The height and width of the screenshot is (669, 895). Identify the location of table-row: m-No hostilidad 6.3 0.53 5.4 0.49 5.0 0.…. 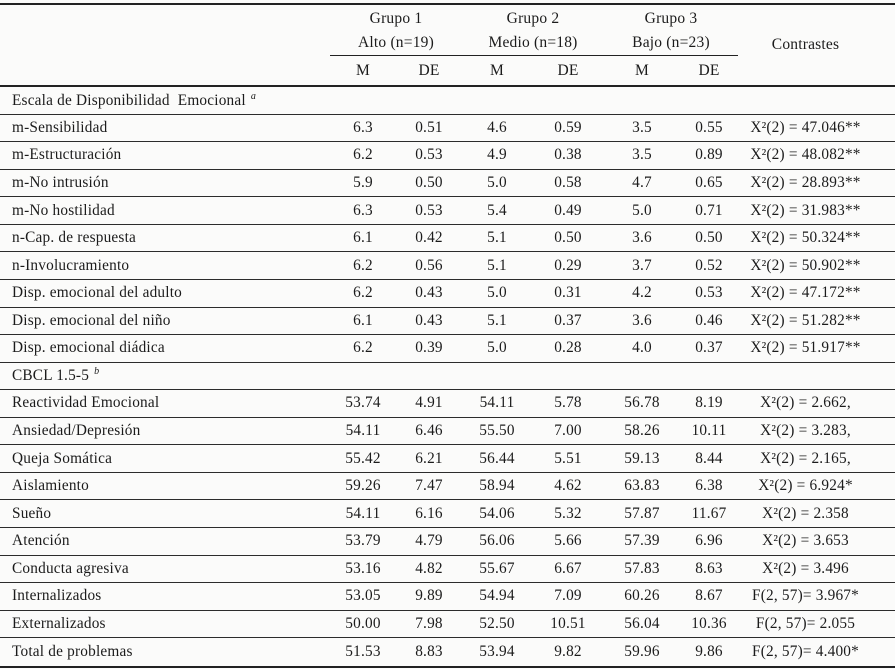
(447, 211).